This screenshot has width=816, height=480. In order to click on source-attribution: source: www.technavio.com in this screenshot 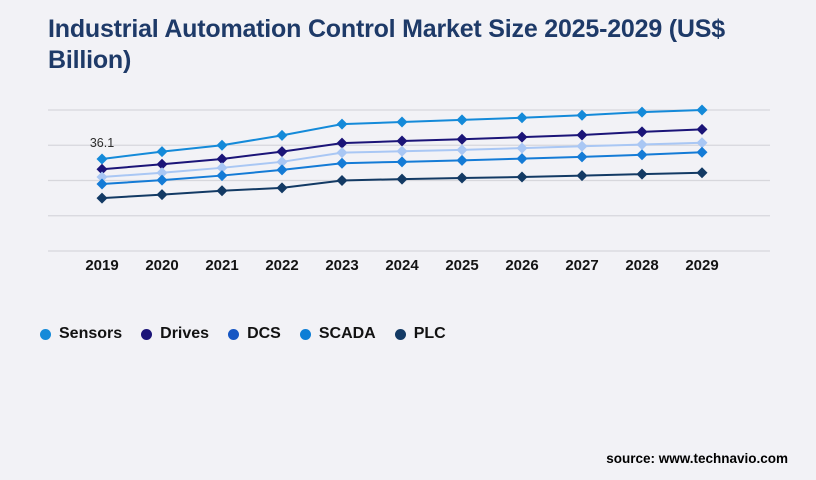, I will do `click(697, 458)`.